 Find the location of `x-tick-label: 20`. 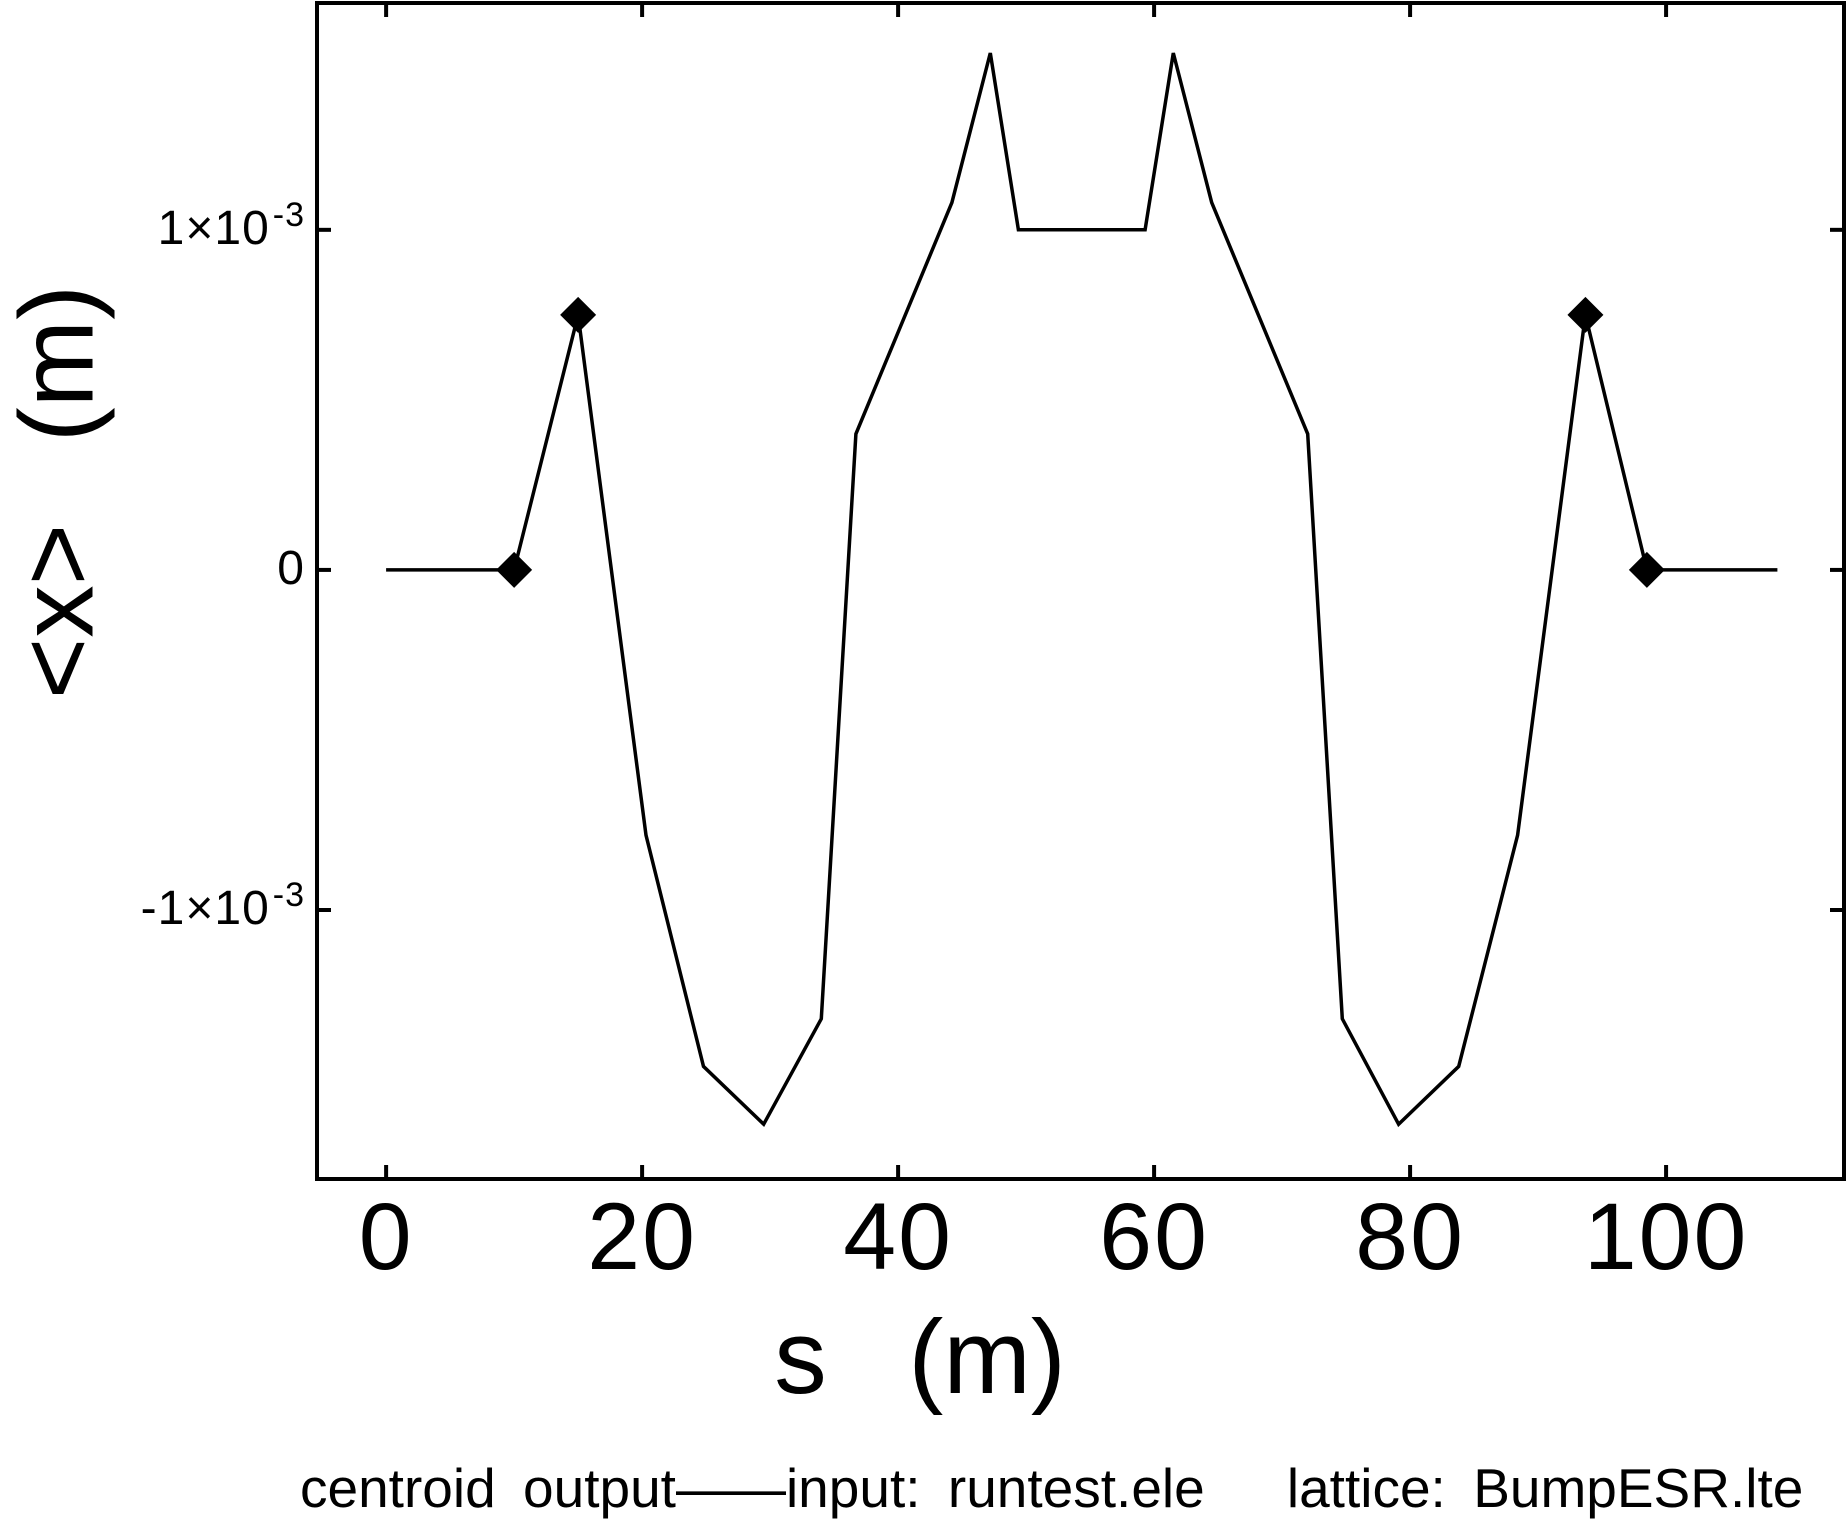

x-tick-label: 20 is located at coordinates (642, 1237).